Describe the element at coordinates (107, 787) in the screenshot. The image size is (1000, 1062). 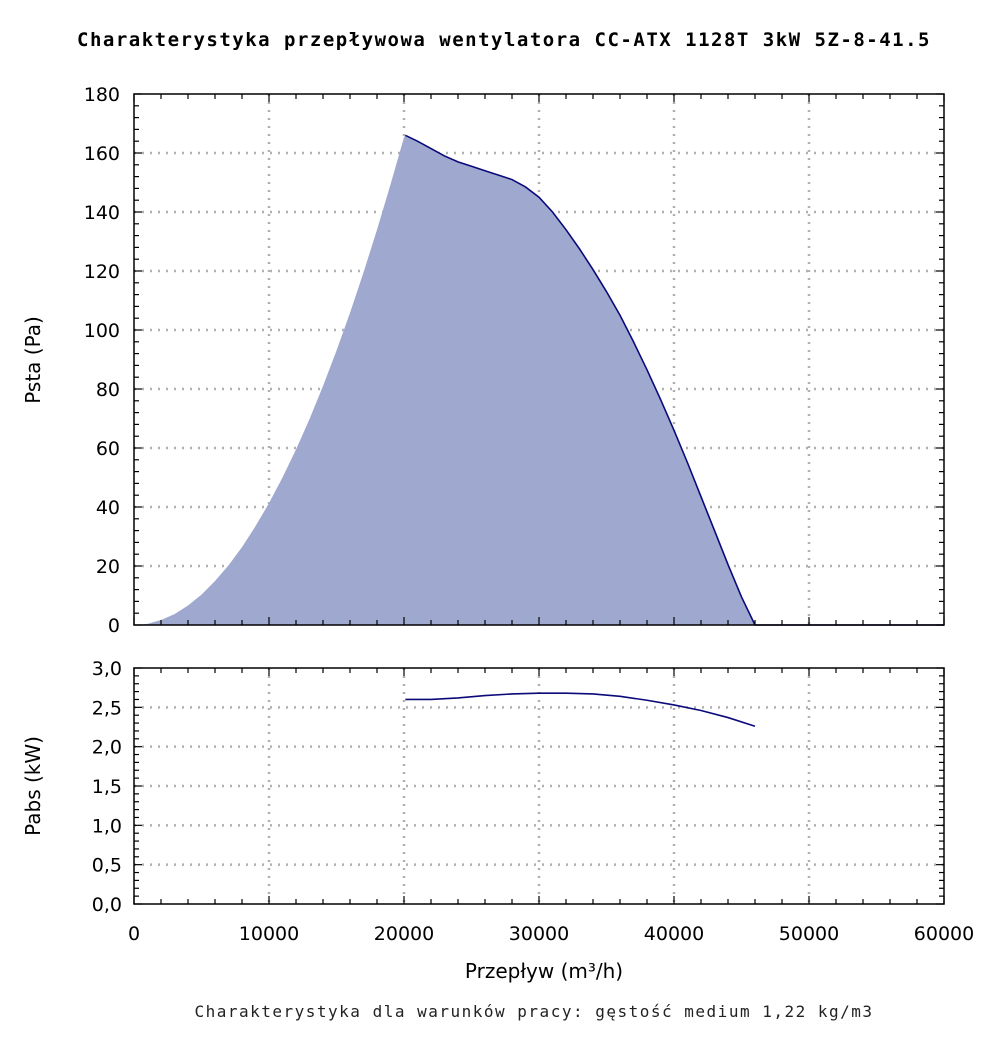
I see `power-y-tick-label: 1,5` at that location.